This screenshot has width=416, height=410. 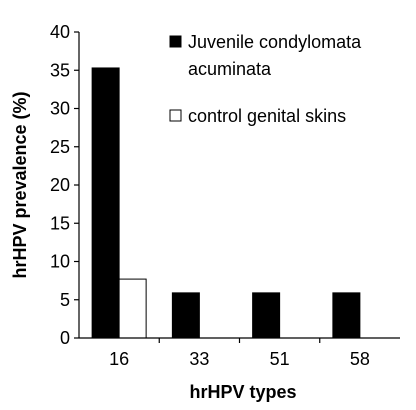 I want to click on legend-swatch-juvenile, so click(x=175, y=41).